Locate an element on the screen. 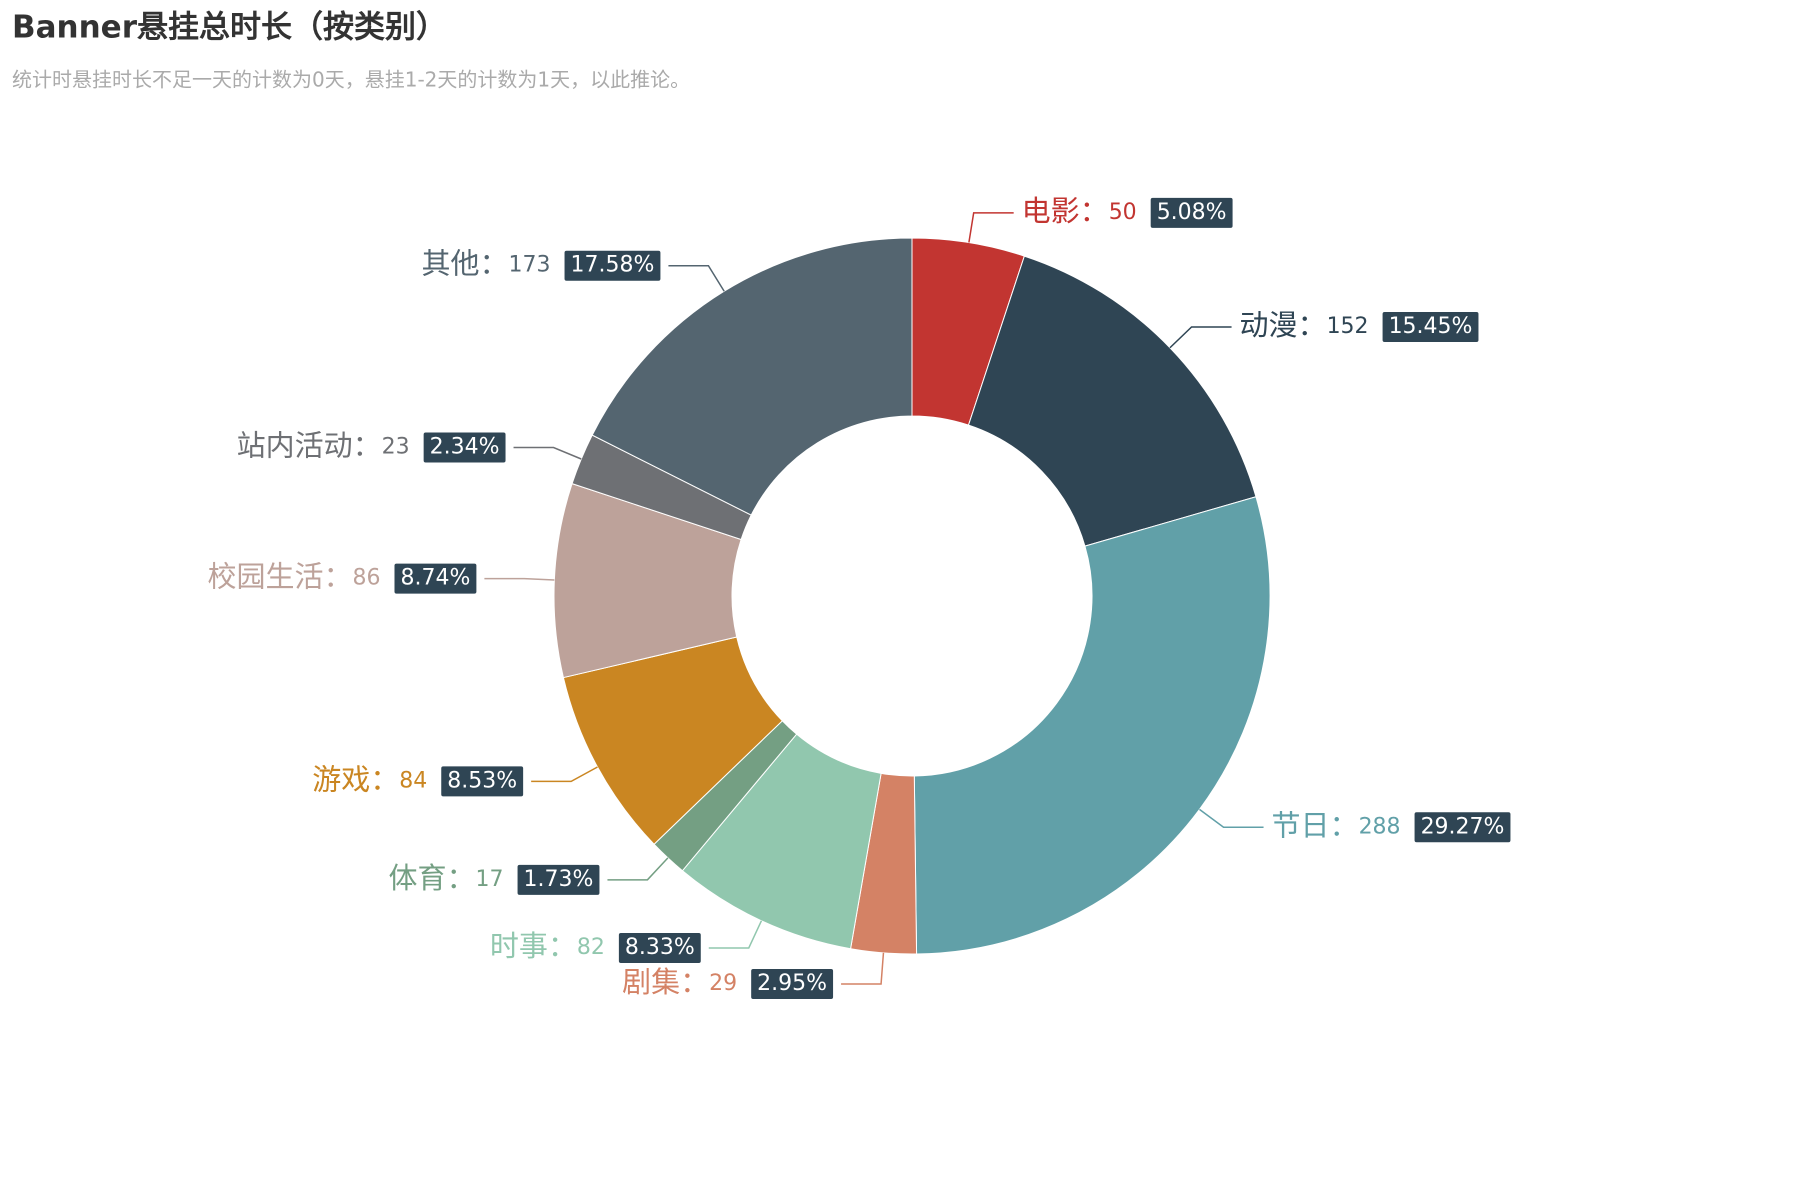 The image size is (1804, 1180). label-percent: 29.27% is located at coordinates (1463, 826).